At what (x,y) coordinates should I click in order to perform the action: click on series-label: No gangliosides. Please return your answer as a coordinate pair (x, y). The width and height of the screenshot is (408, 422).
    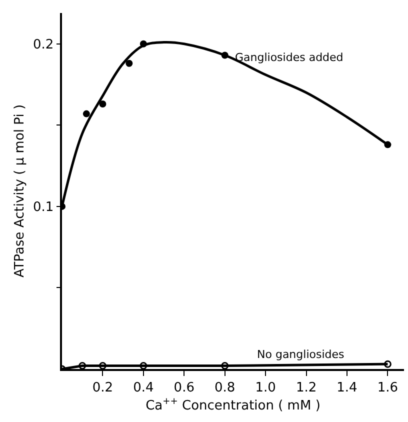
    Looking at the image, I should click on (301, 354).